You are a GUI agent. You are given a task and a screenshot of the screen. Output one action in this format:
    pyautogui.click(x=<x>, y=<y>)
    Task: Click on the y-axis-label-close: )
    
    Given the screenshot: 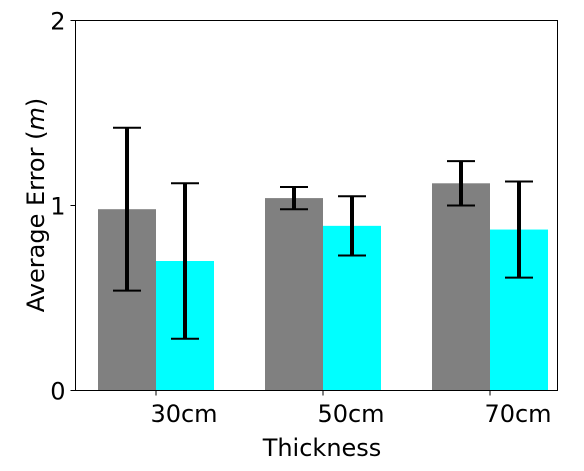 What is the action you would take?
    pyautogui.click(x=36, y=102)
    